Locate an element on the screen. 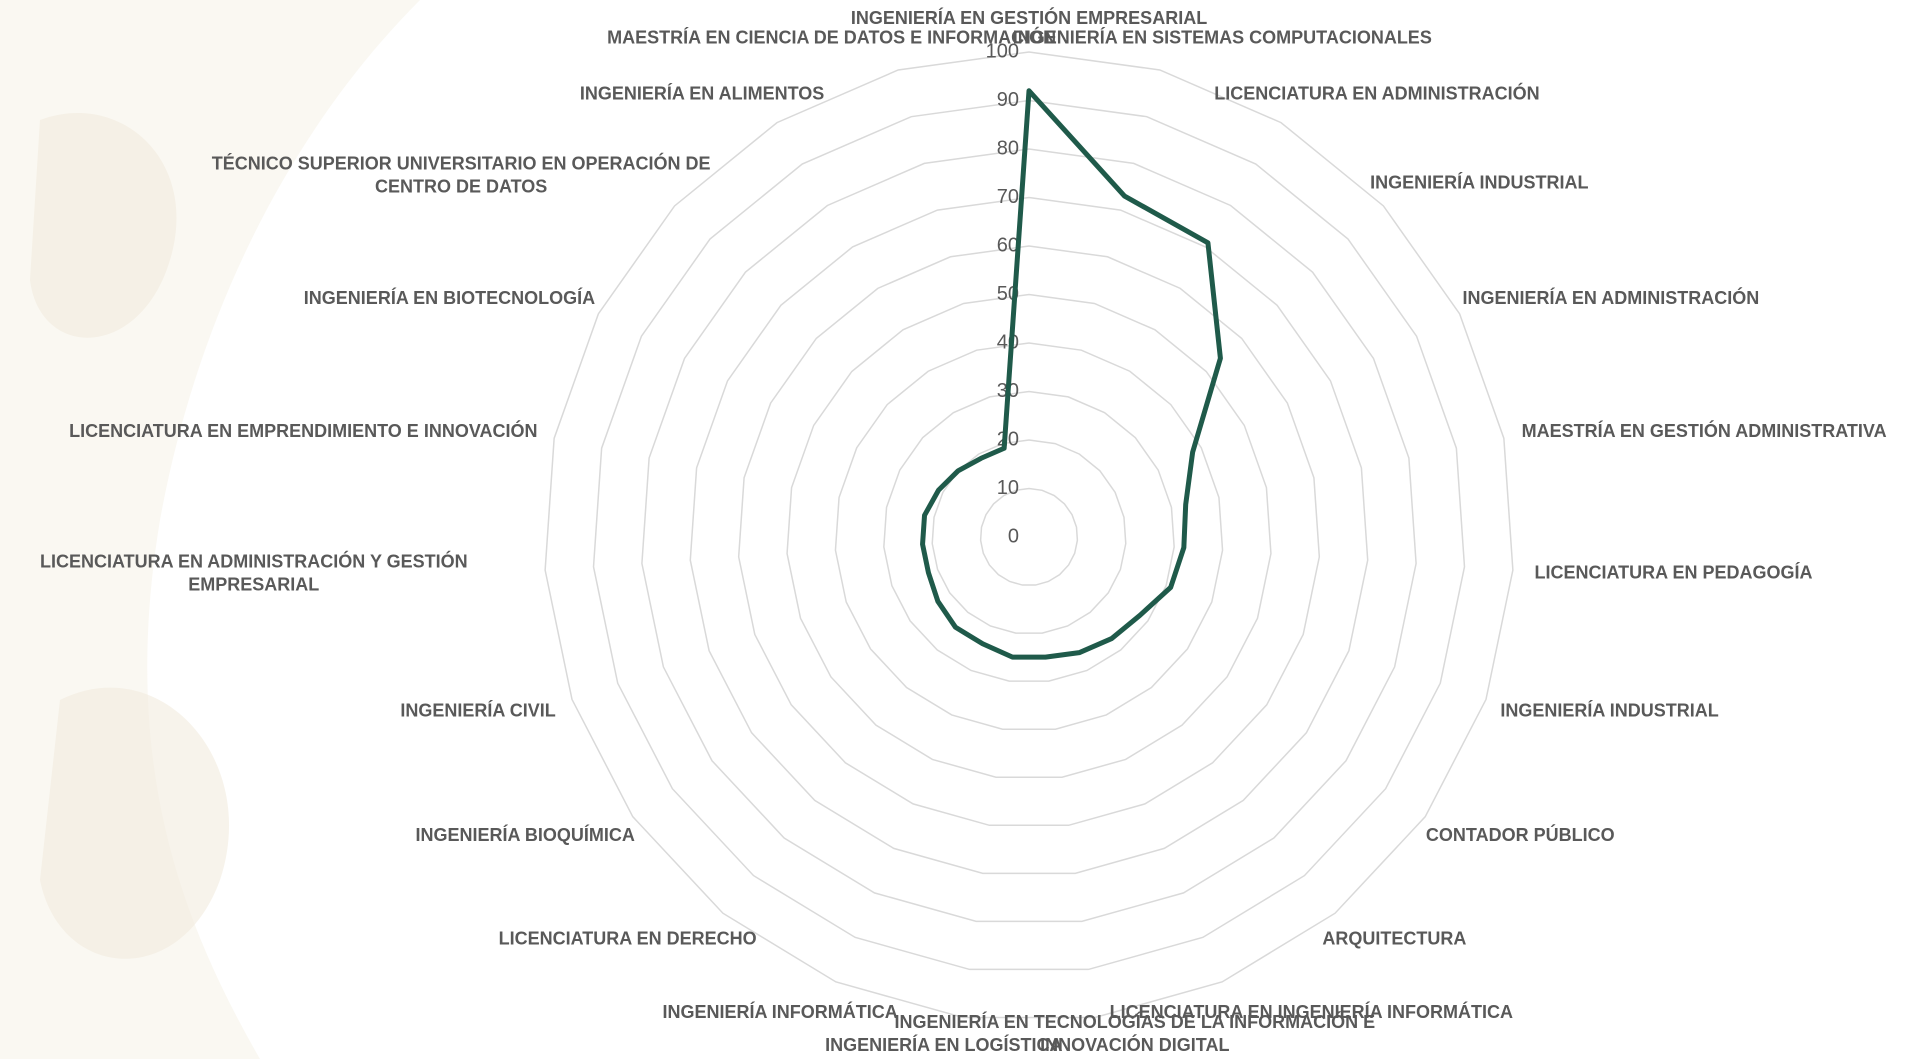 The height and width of the screenshot is (1059, 1921). r-tick-label: 10 is located at coordinates (1008, 488).